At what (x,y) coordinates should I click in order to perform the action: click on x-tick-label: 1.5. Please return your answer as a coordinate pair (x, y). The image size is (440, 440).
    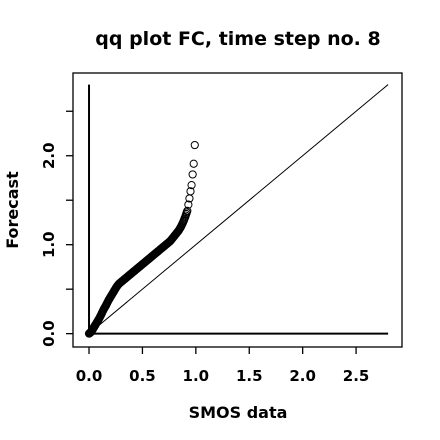
    Looking at the image, I should click on (249, 376).